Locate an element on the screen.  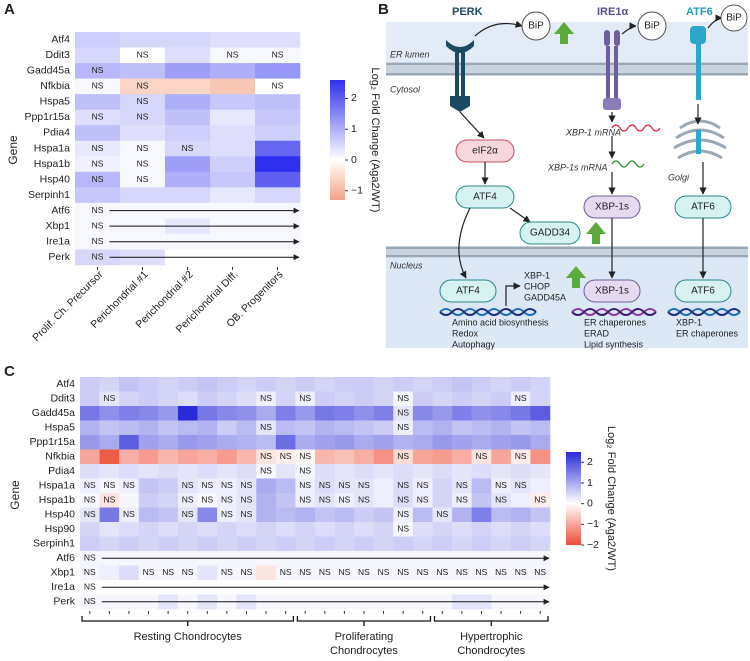
panel-label: C is located at coordinates (9, 371).